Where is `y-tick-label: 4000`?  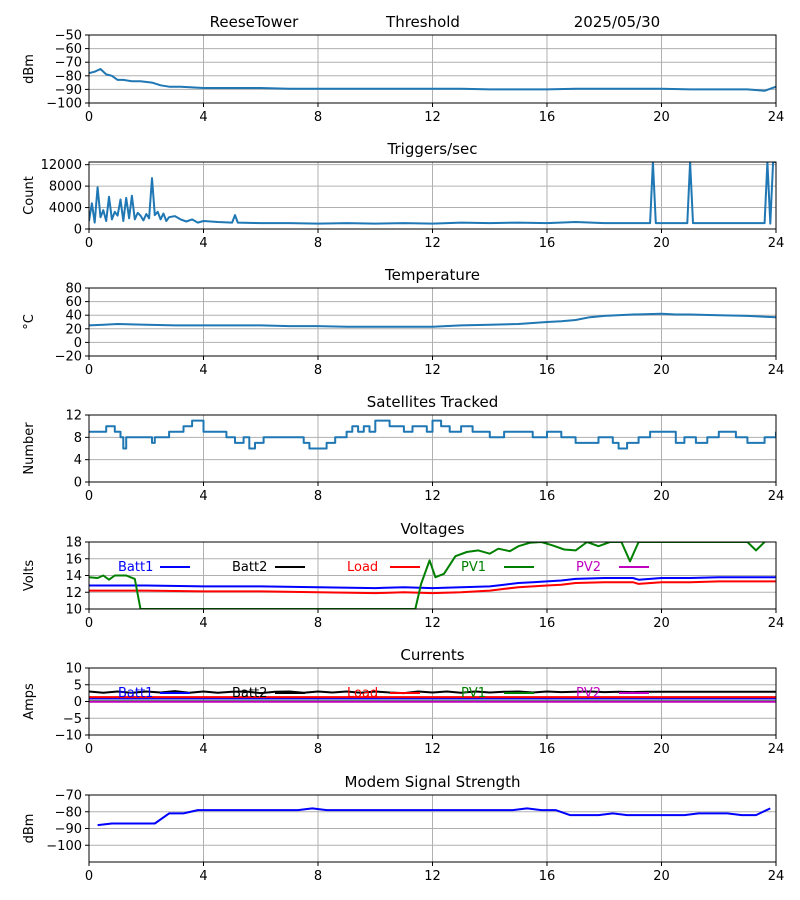
y-tick-label: 4000 is located at coordinates (65, 208).